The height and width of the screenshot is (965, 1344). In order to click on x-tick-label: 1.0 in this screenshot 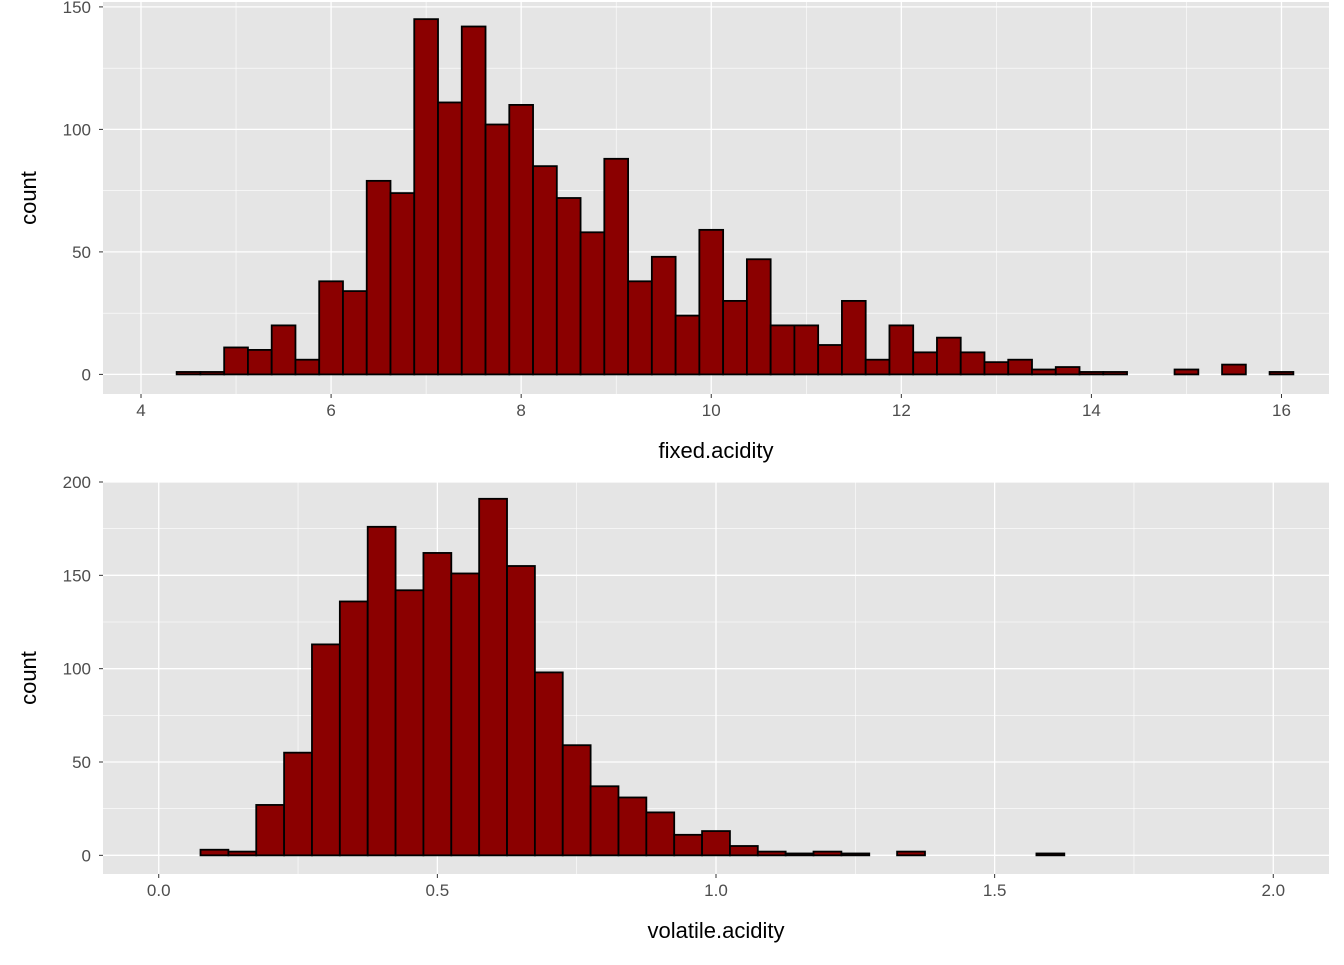, I will do `click(716, 890)`.